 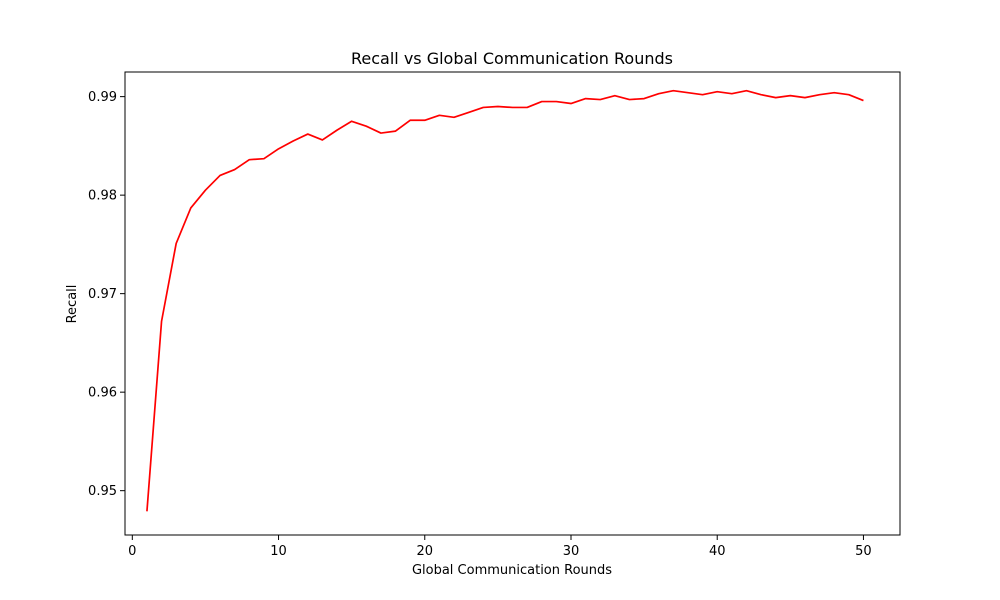 What do you see at coordinates (500, 547) in the screenshot?
I see `x-axis: 0 10 20 30 40 50` at bounding box center [500, 547].